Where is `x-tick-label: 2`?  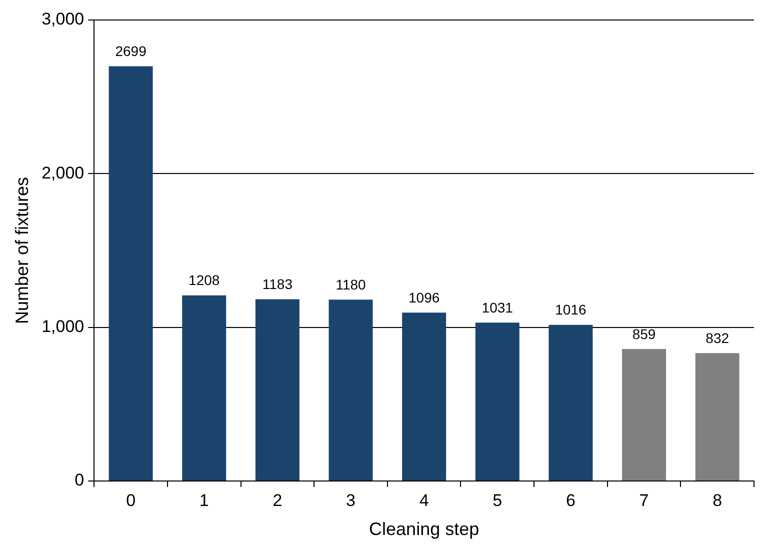 x-tick-label: 2 is located at coordinates (277, 500).